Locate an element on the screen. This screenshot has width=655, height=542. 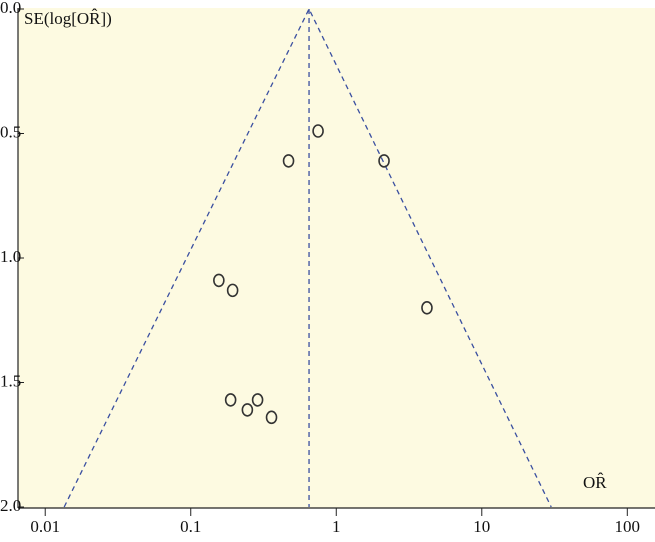
y-axis-label: SE(log[OR̂]) is located at coordinates (68, 18).